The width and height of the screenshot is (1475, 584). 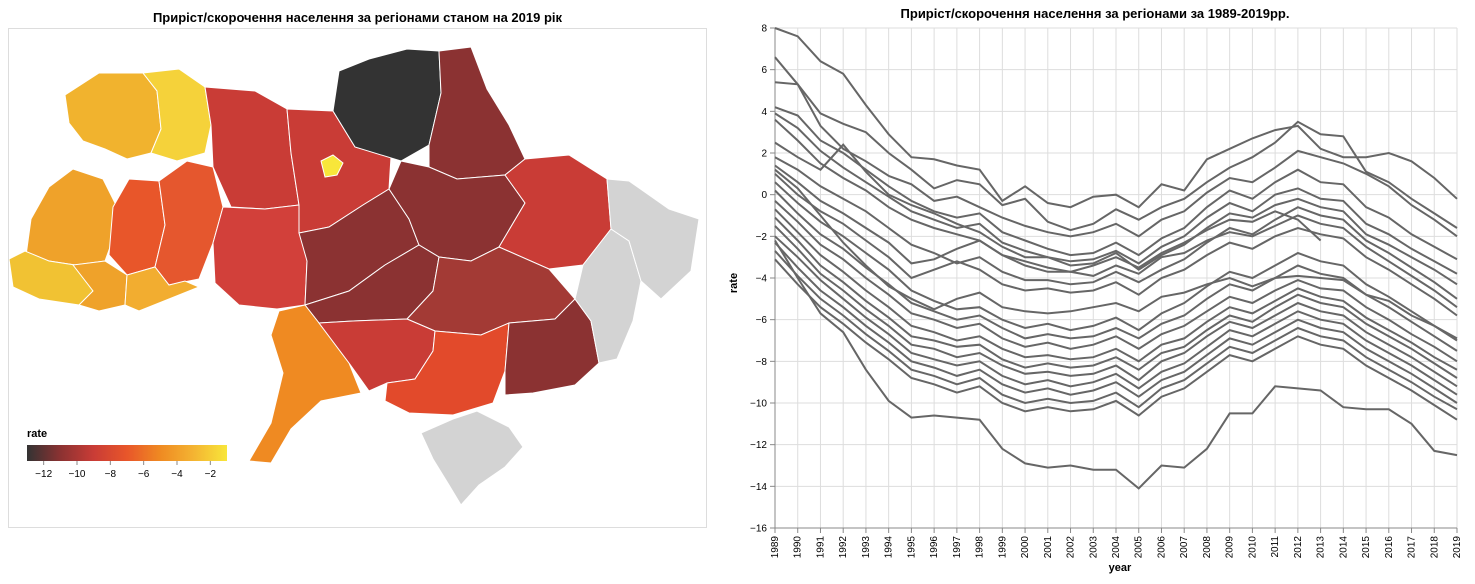 What do you see at coordinates (843, 547) in the screenshot?
I see `x-tick-label: 1992` at bounding box center [843, 547].